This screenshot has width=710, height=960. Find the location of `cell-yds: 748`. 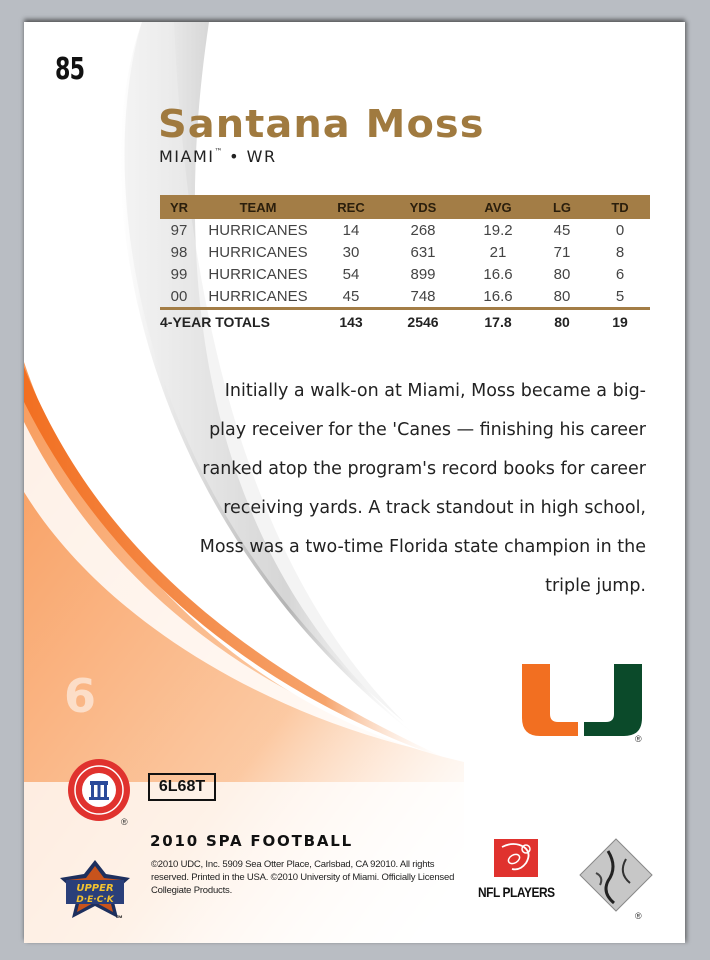

cell-yds: 748 is located at coordinates (423, 296).